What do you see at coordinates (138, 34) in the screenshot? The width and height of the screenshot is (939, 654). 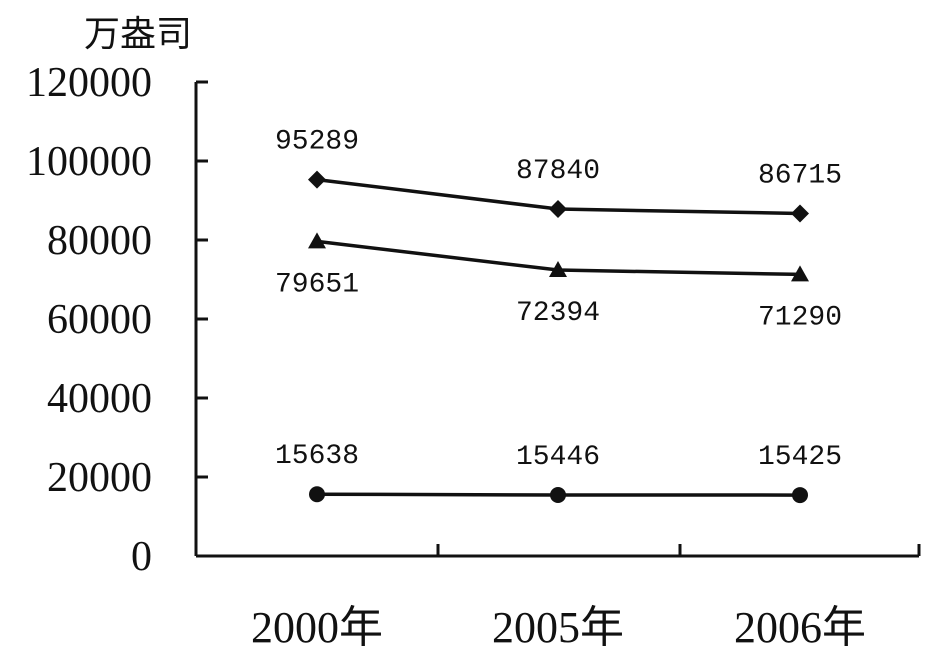 I see `y-axis-unit-label: 万盎司` at bounding box center [138, 34].